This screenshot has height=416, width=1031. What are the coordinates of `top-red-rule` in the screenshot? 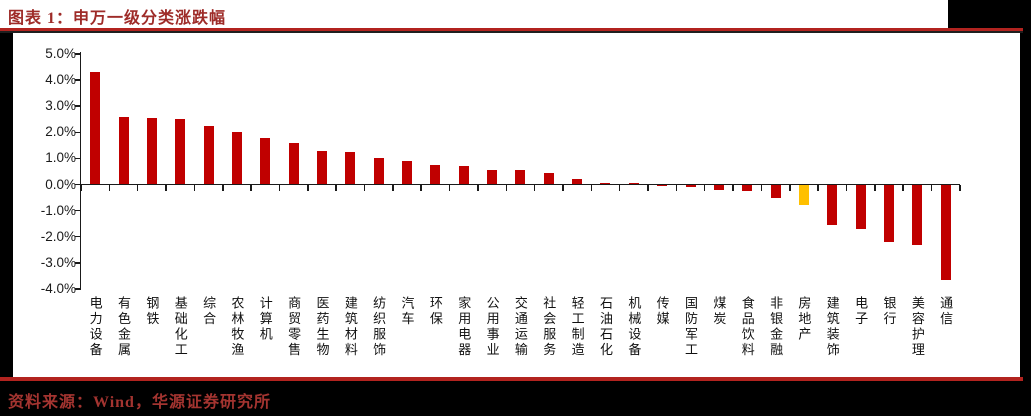 It's located at (511, 29).